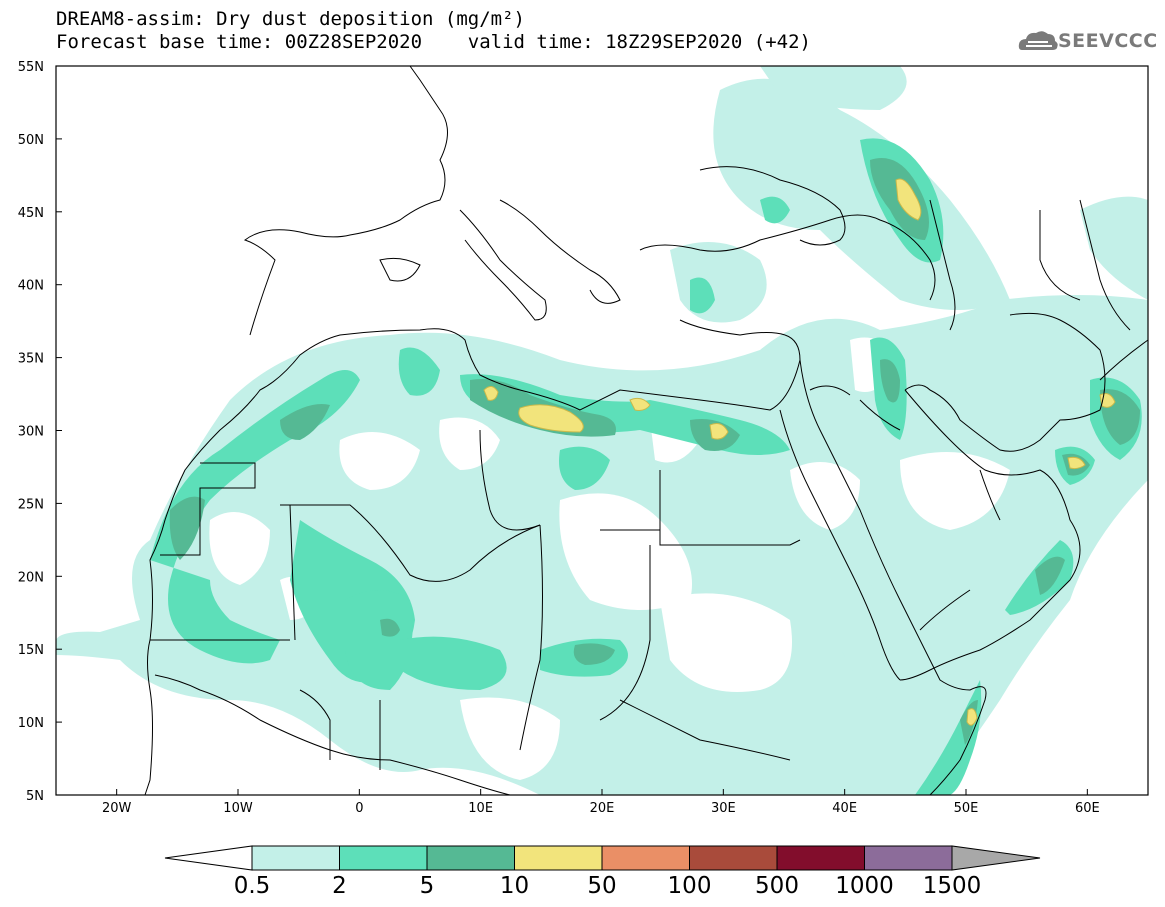  What do you see at coordinates (864, 886) in the screenshot?
I see `colorbar-label-1000: 1000` at bounding box center [864, 886].